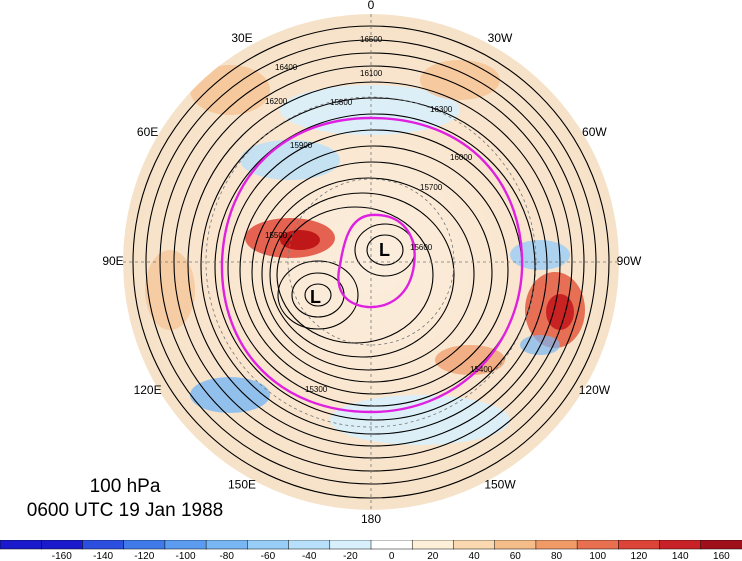 The image size is (742, 561). I want to click on longitude-label: 120W, so click(595, 390).